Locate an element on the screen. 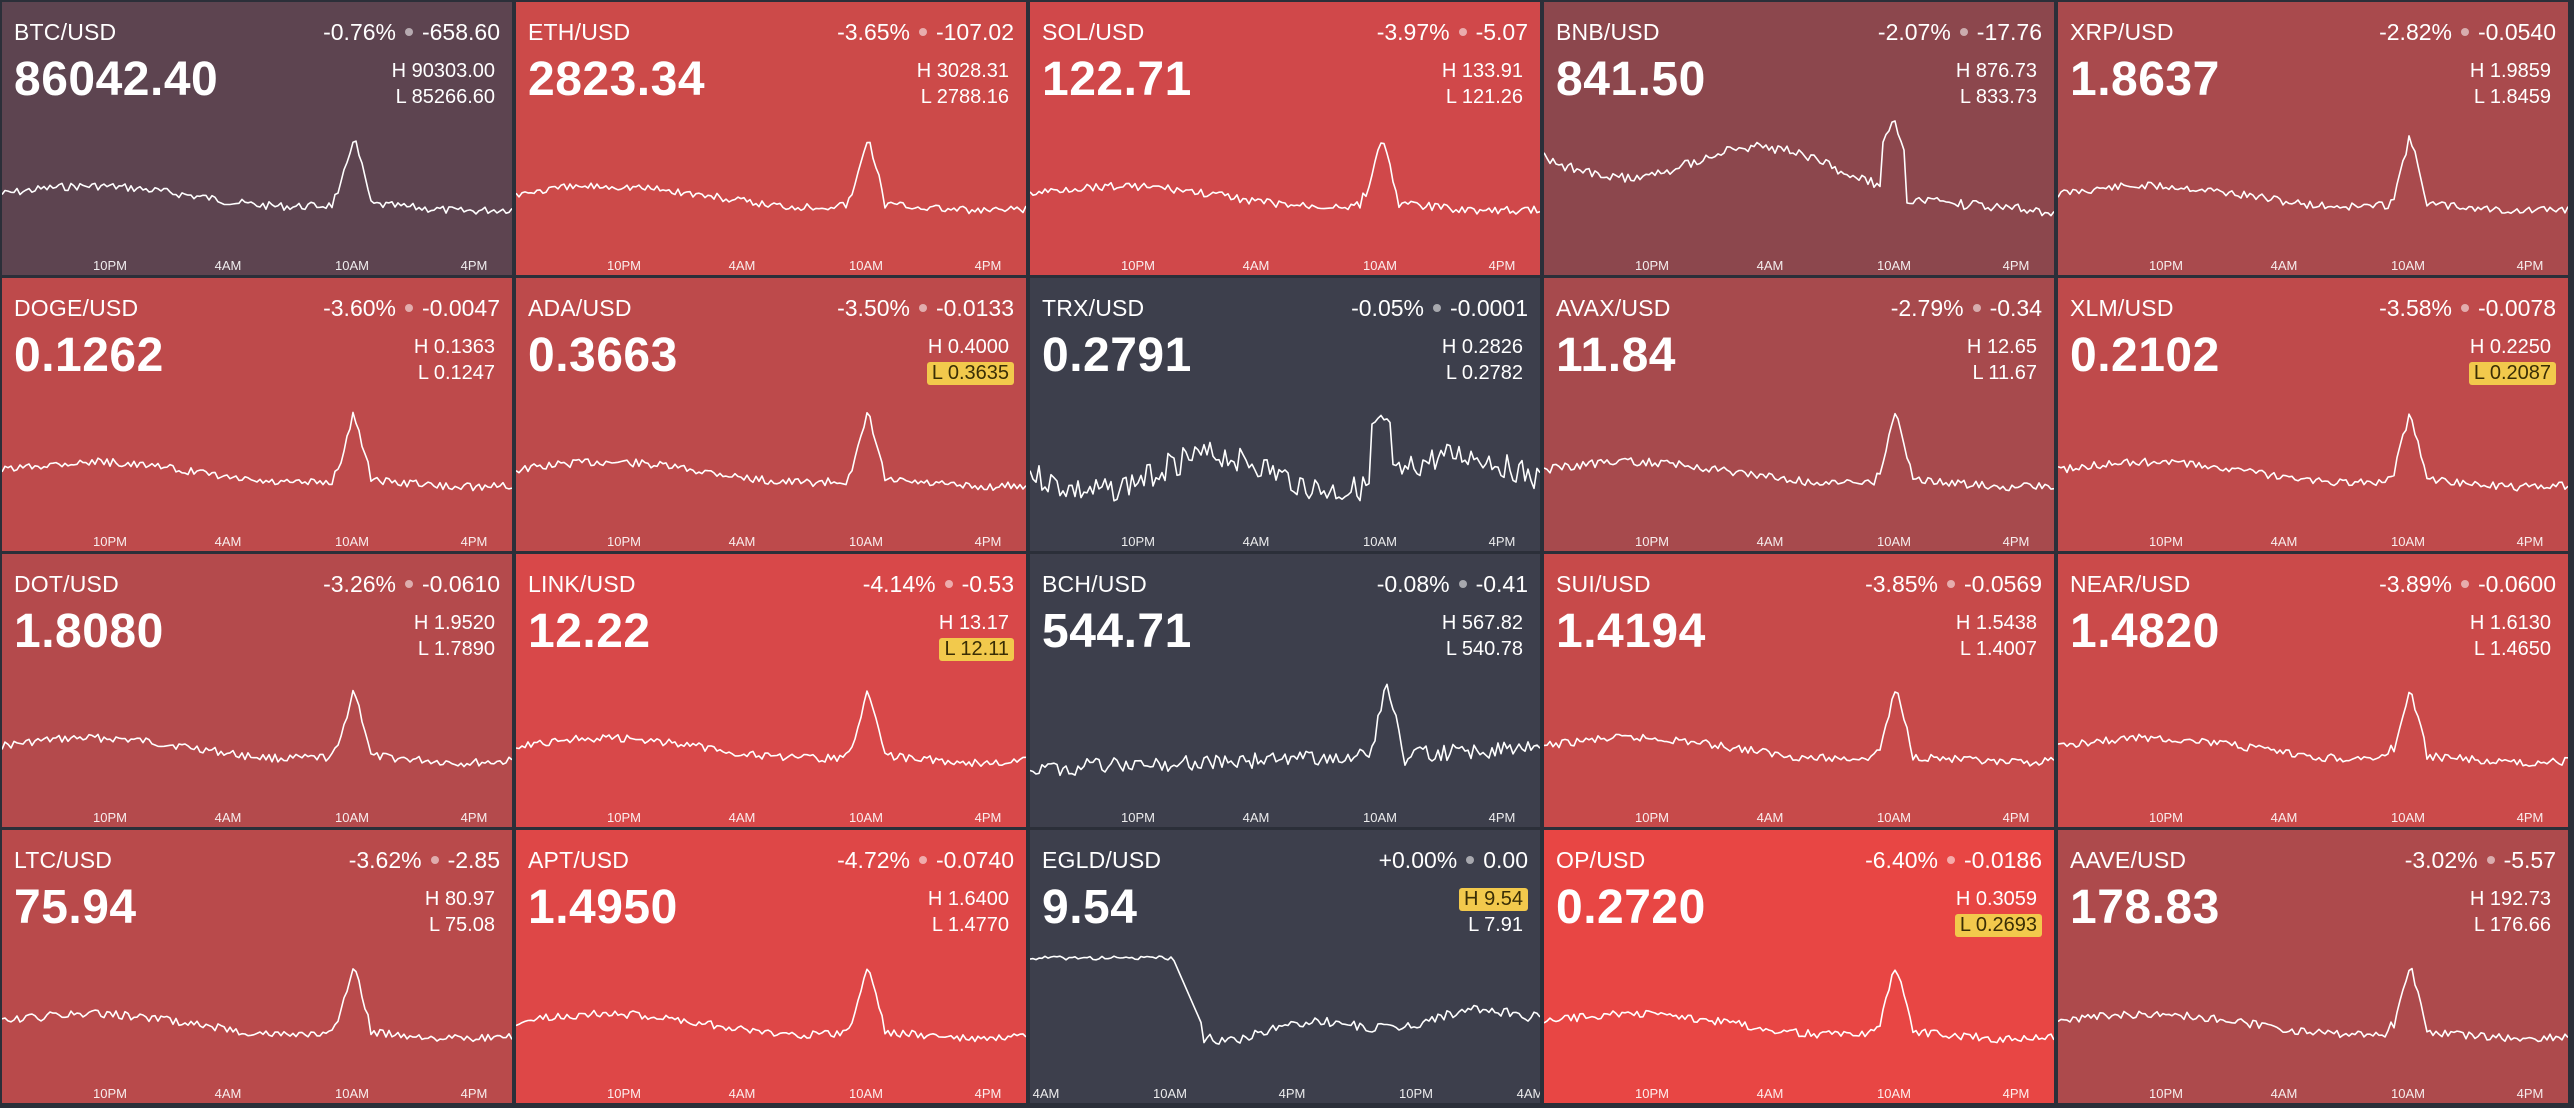 The width and height of the screenshot is (2574, 1108). day-high: H 1.5438 is located at coordinates (1996, 623).